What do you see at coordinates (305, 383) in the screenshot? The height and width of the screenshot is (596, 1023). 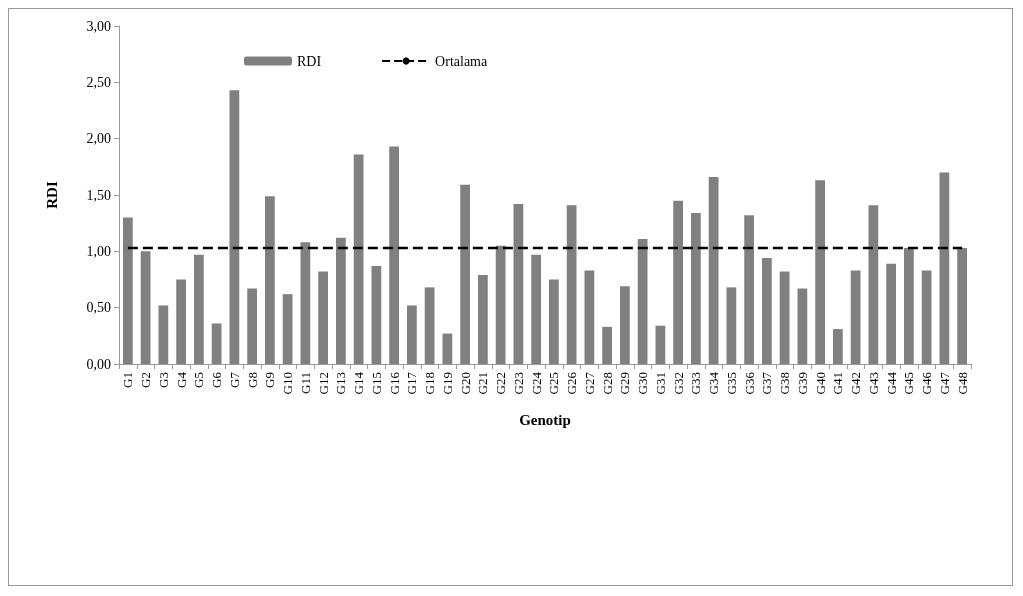 I see `x-tick-label: G11` at bounding box center [305, 383].